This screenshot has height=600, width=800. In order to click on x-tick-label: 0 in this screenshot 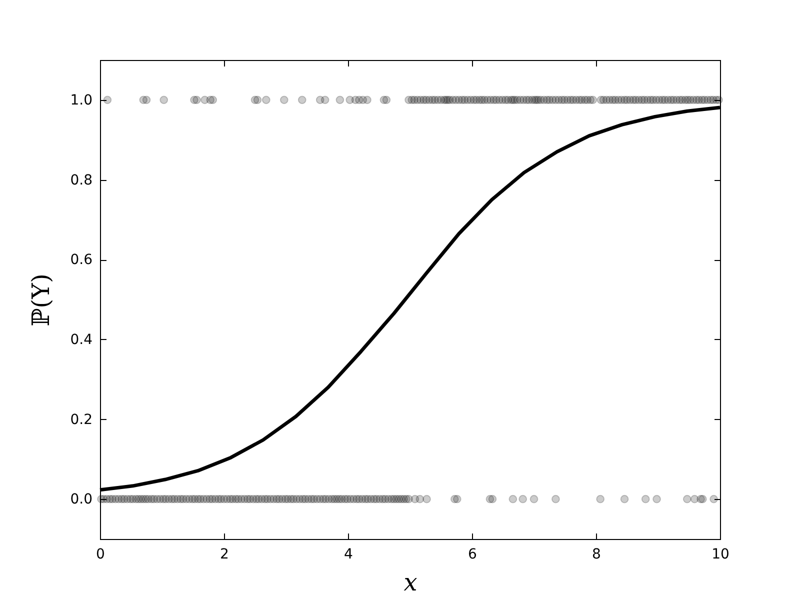, I will do `click(100, 554)`.